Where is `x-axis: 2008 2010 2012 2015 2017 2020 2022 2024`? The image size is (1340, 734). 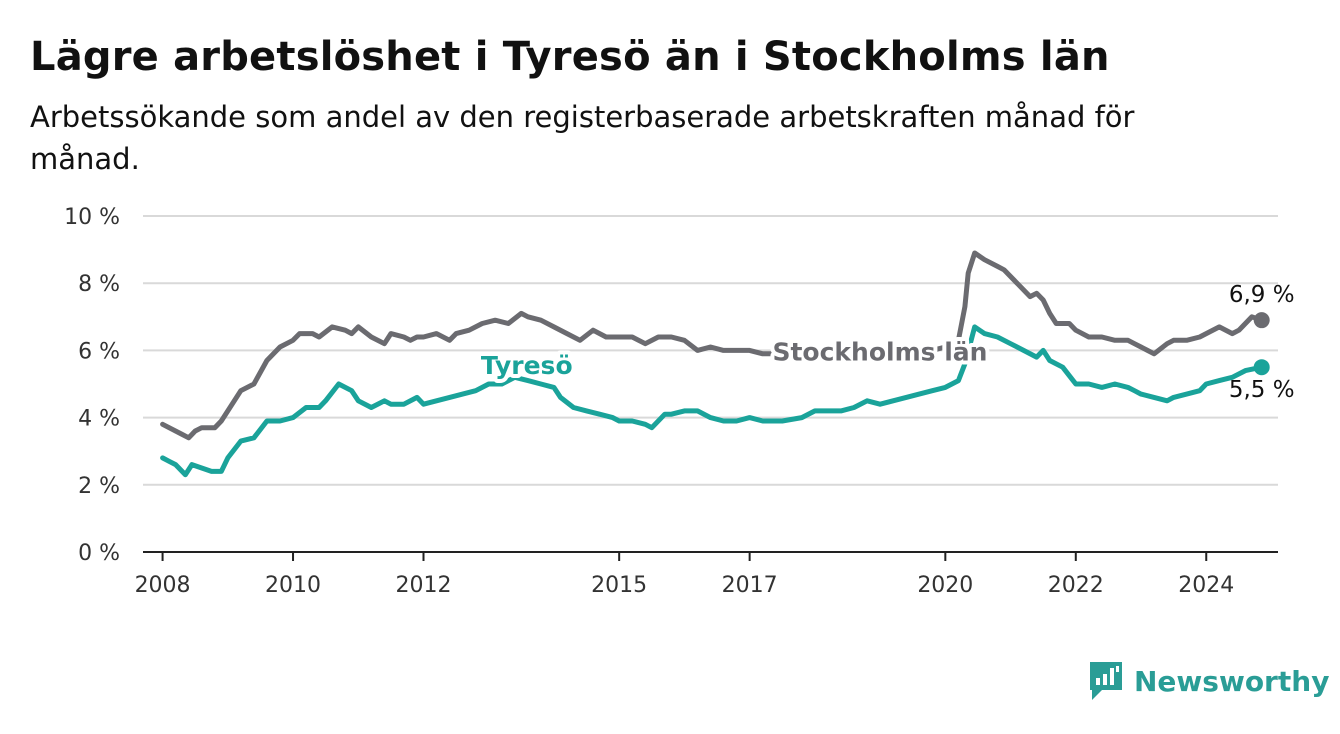
x-axis: 2008 2010 2012 2015 2017 2020 2022 2024 is located at coordinates (706, 574).